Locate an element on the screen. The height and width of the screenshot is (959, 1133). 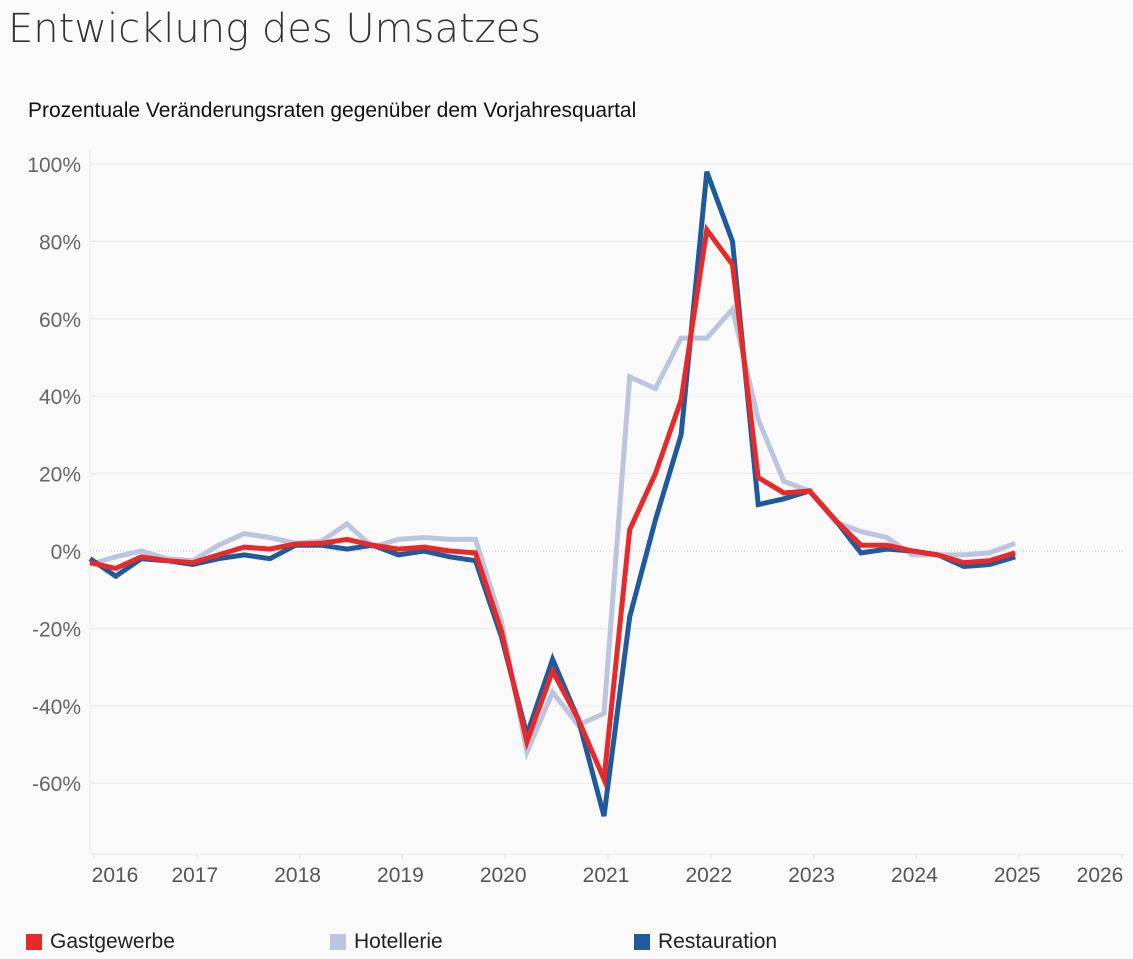
x-tick-label: 2016 is located at coordinates (115, 875).